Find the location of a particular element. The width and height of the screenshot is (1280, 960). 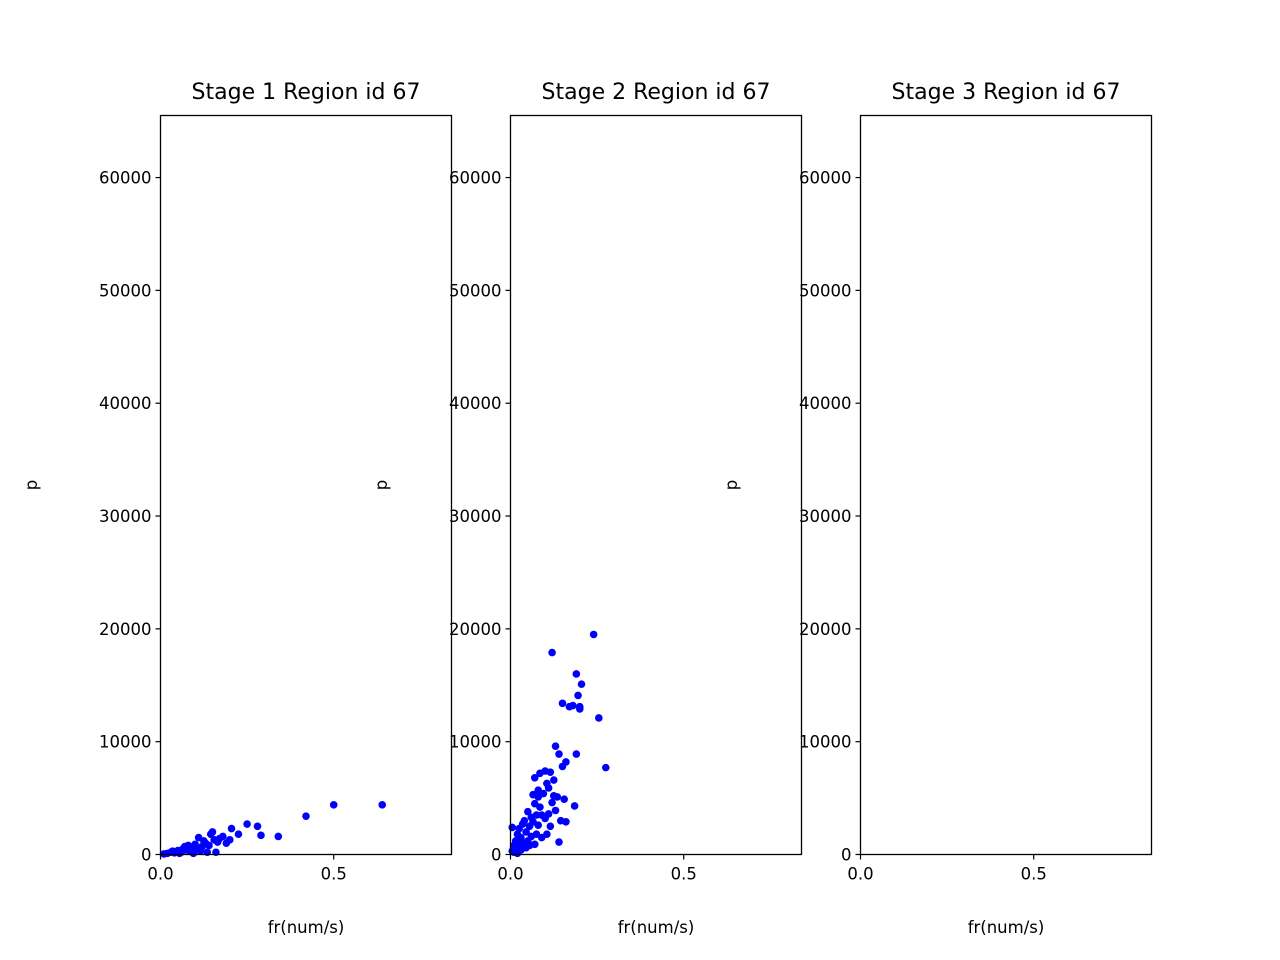

stage-2-ticks: 0 10000 20000 30000 40000 50000 60000 0.0 0.5 is located at coordinates (573, 526).